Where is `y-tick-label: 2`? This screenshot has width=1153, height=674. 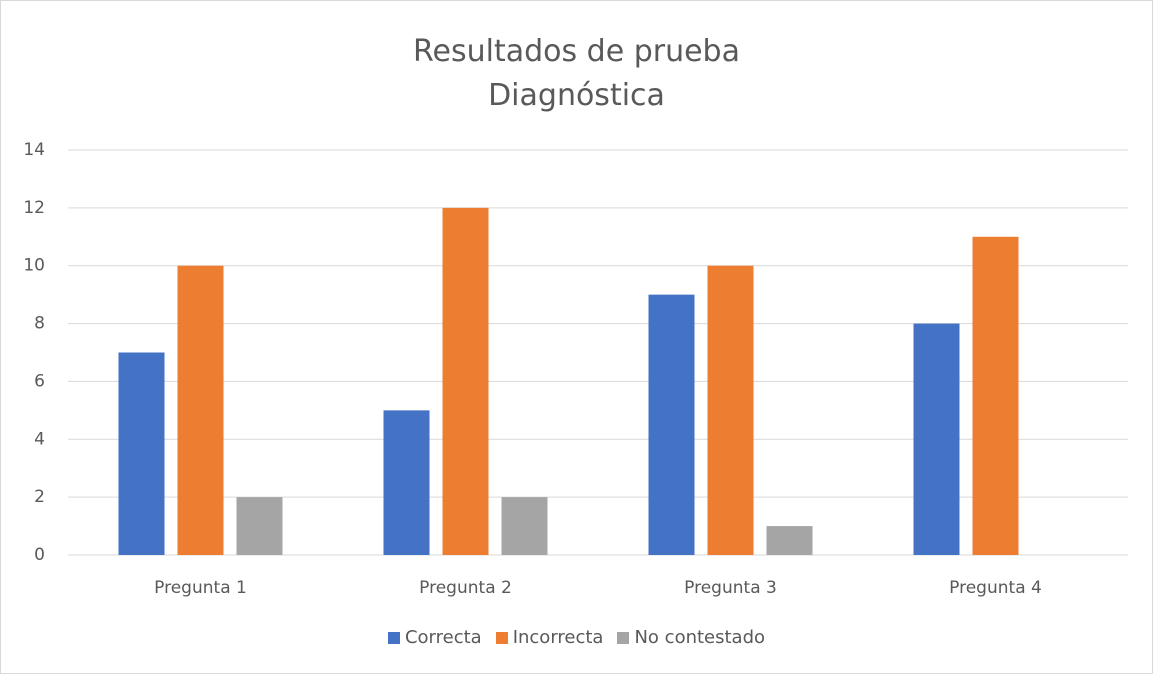
y-tick-label: 2 is located at coordinates (39, 497).